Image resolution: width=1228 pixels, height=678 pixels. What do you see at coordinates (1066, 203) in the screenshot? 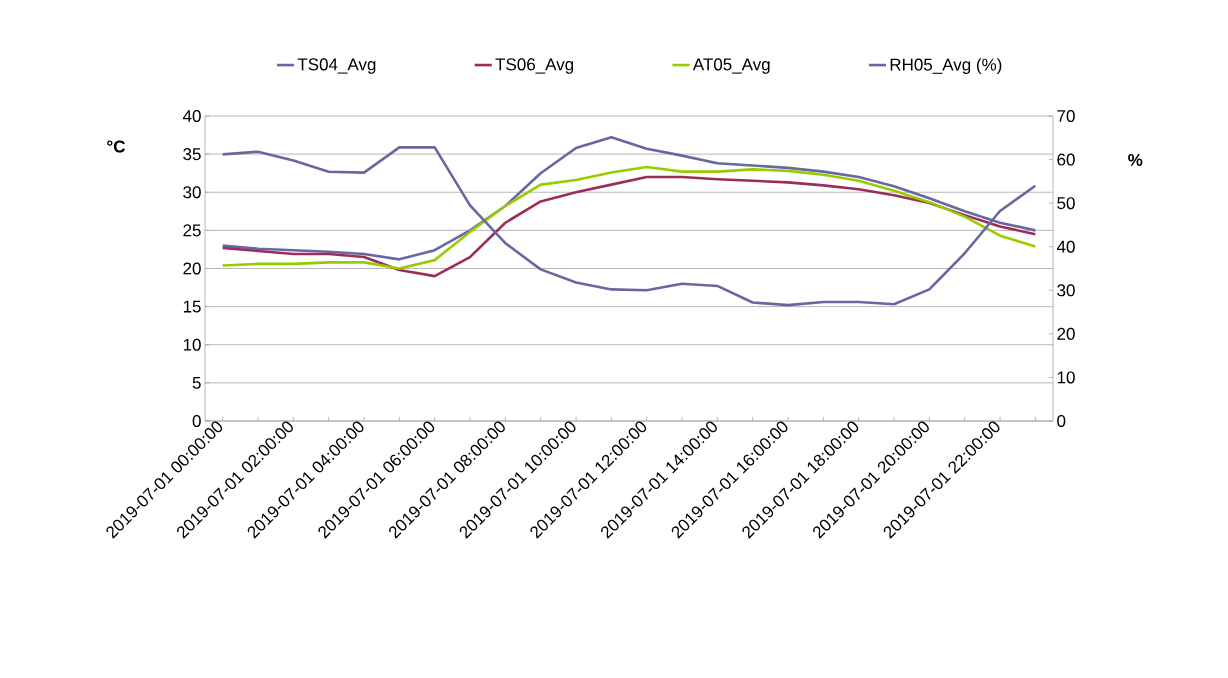
I see `y2-tick-label: 50` at bounding box center [1066, 203].